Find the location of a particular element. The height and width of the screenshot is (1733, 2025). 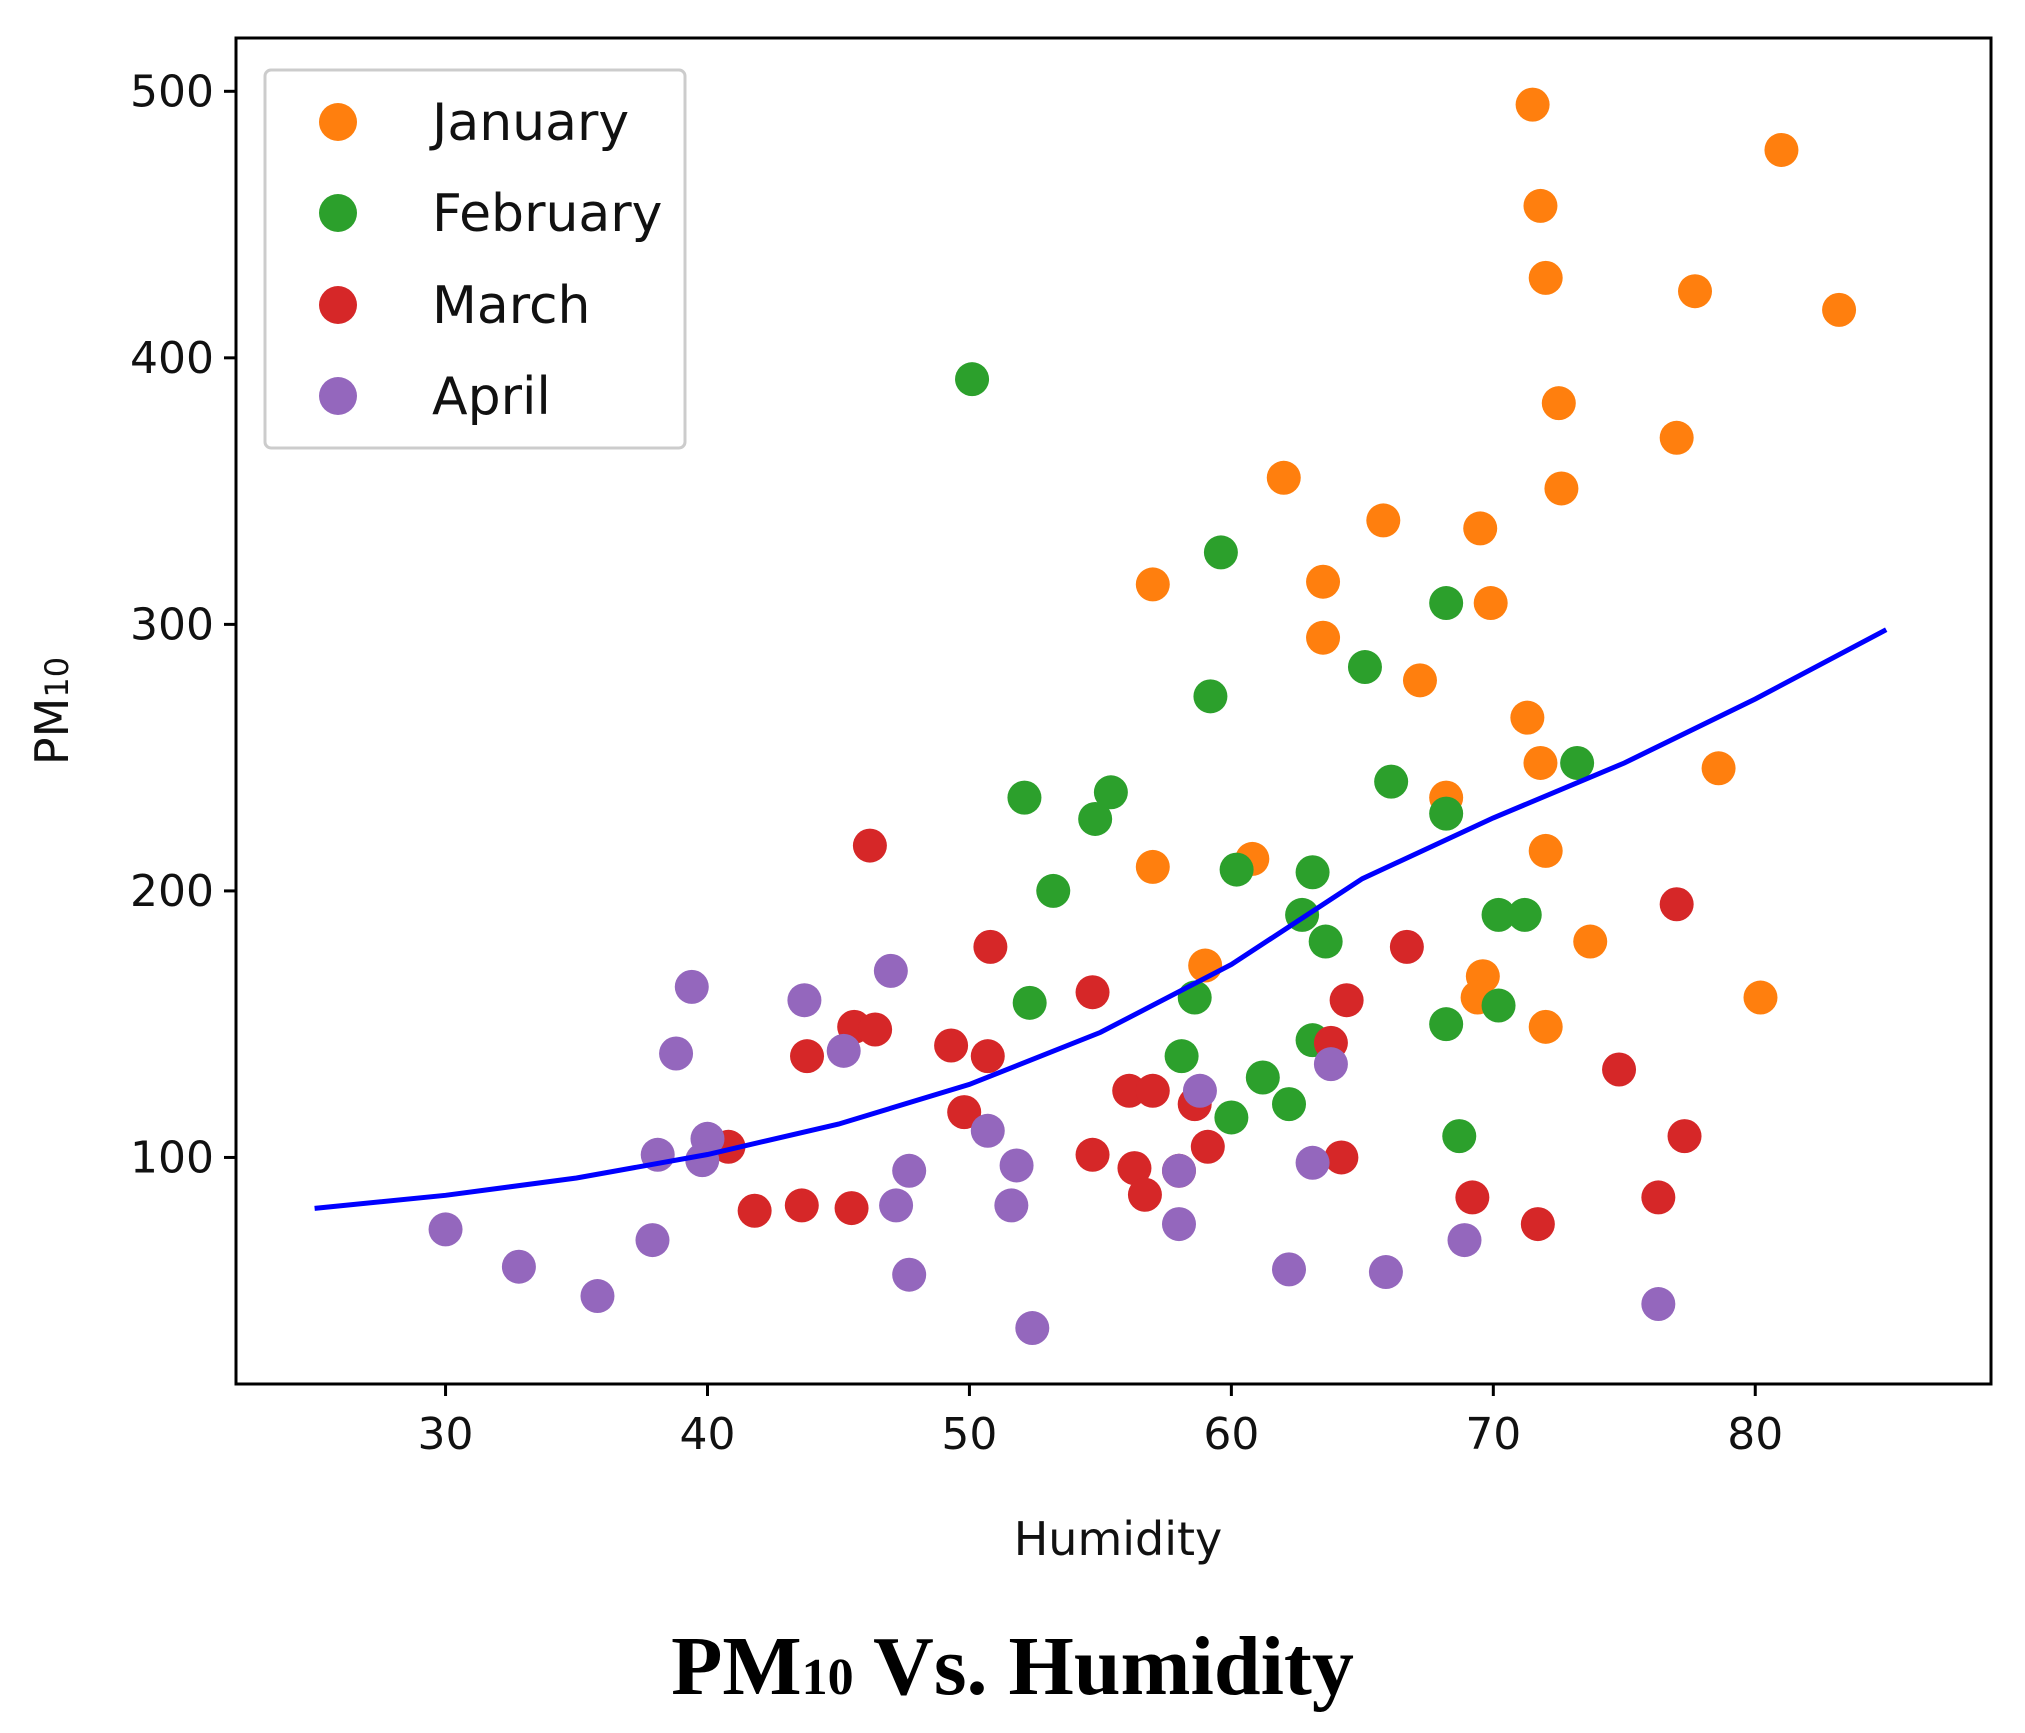

legend-label-january: January is located at coordinates (529, 123).